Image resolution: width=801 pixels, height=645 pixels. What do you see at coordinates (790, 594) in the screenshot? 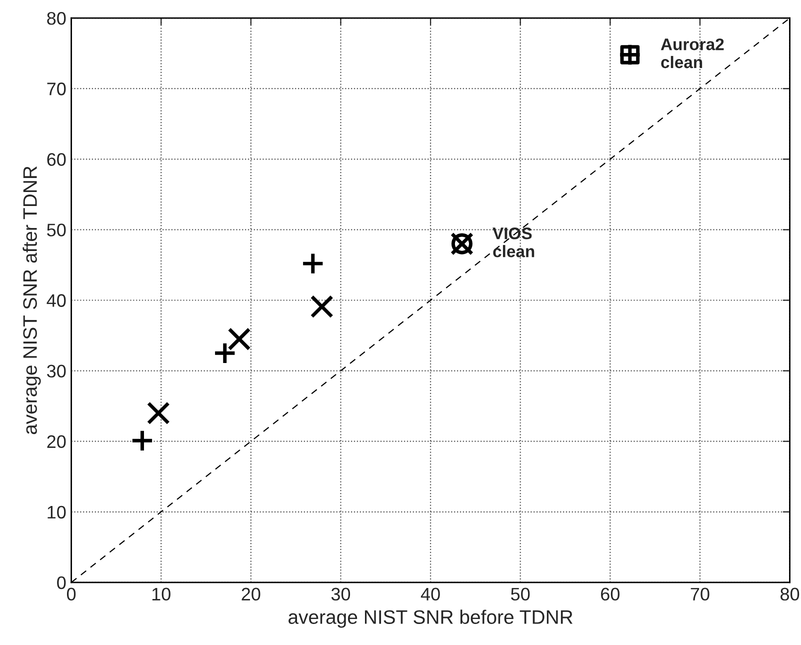
I see `x-tick-label: 80` at bounding box center [790, 594].